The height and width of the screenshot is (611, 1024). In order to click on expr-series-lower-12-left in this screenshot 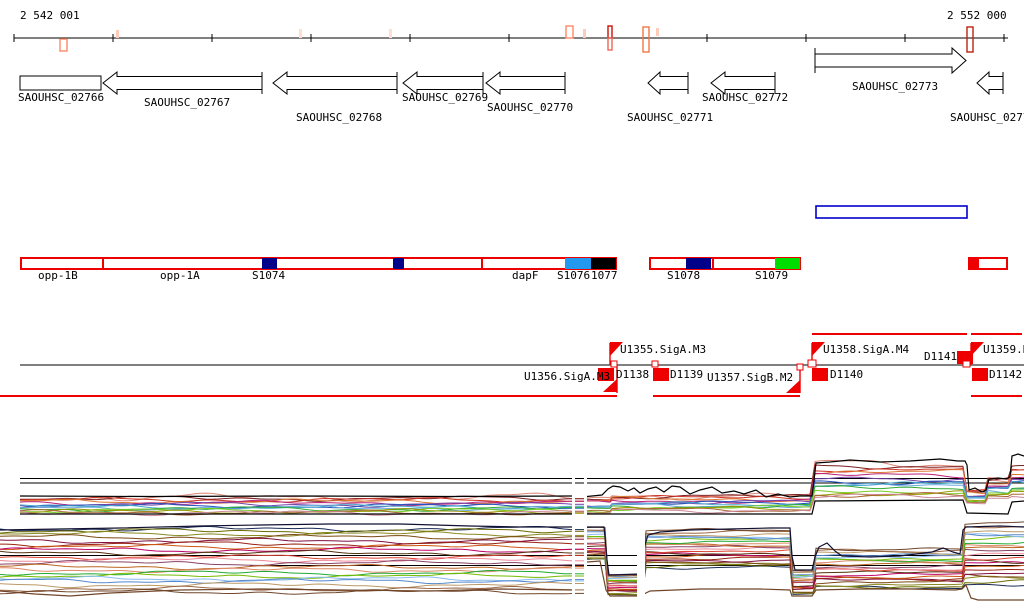, I will do `click(286, 567)`.